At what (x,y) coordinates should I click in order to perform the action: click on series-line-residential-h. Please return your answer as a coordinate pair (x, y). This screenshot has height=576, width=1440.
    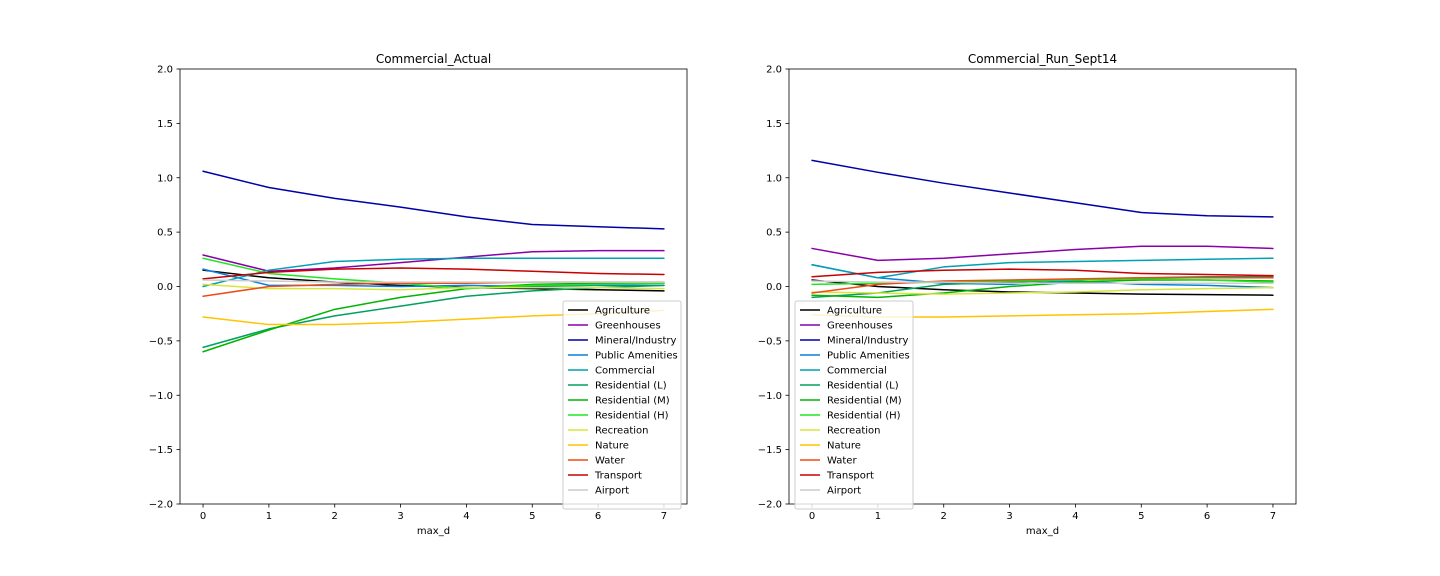
    Looking at the image, I should click on (433, 273).